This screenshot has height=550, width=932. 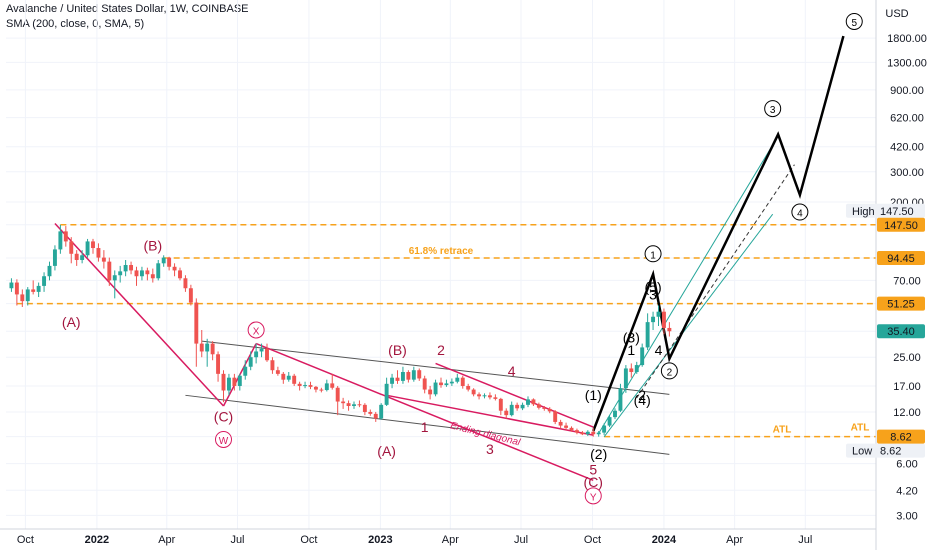 I want to click on y-tick-label: 6.00, so click(x=906, y=465).